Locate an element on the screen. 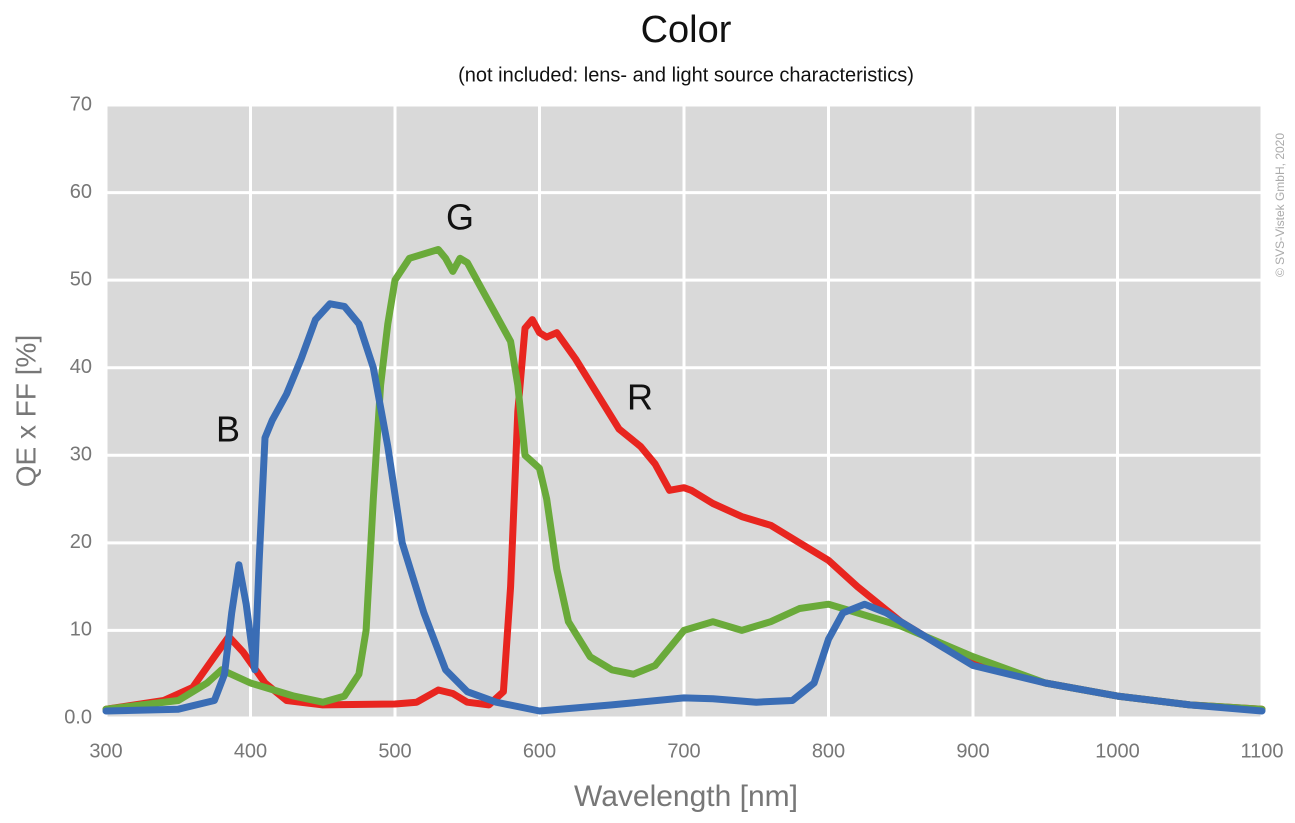  x-tick-label: 600 is located at coordinates (539, 751).